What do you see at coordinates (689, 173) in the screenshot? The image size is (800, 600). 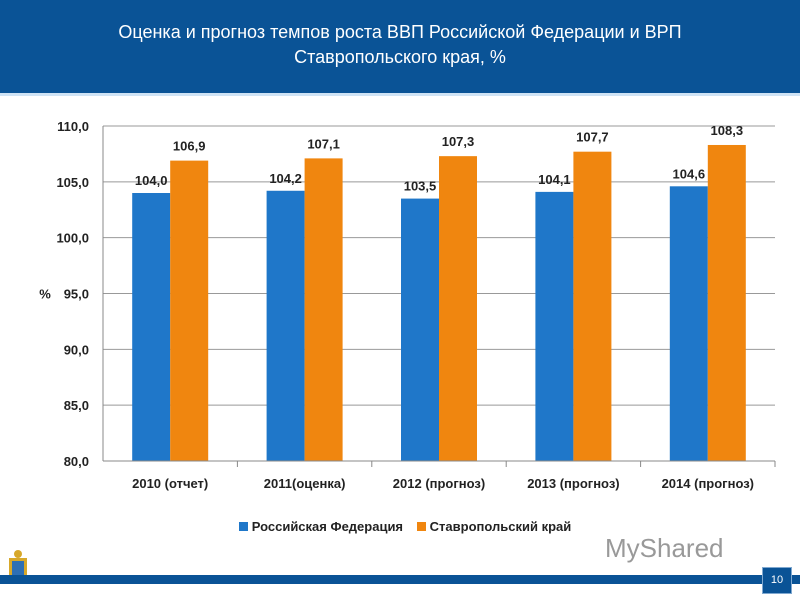 I see `data-label: 104,6` at bounding box center [689, 173].